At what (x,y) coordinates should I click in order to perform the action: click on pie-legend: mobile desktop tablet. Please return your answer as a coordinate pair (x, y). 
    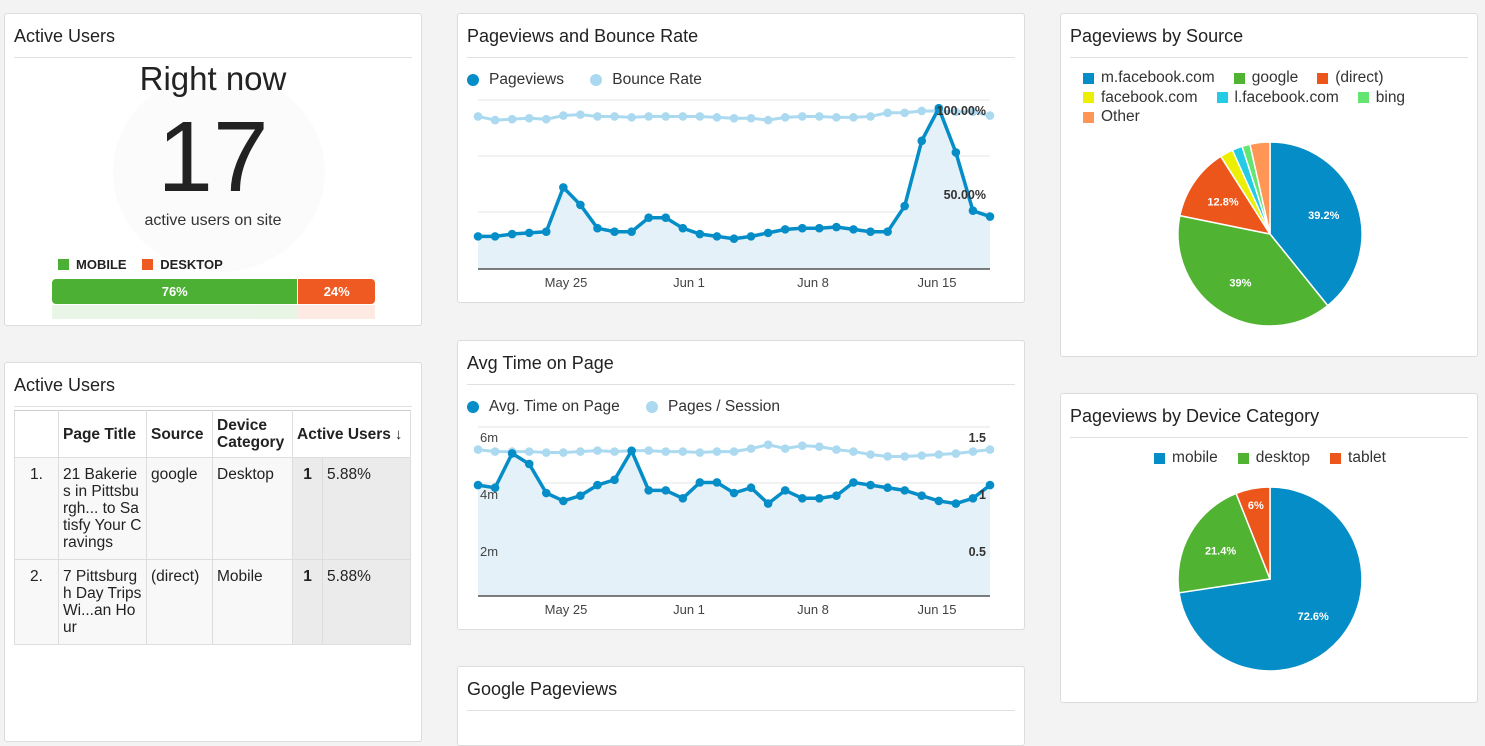
    Looking at the image, I should click on (1269, 459).